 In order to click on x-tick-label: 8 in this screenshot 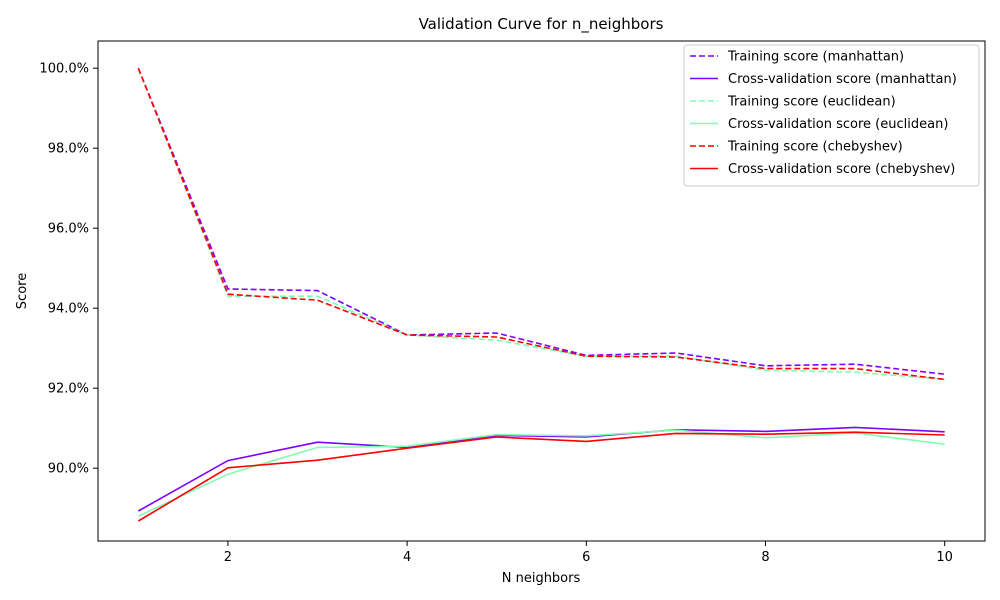, I will do `click(765, 557)`.